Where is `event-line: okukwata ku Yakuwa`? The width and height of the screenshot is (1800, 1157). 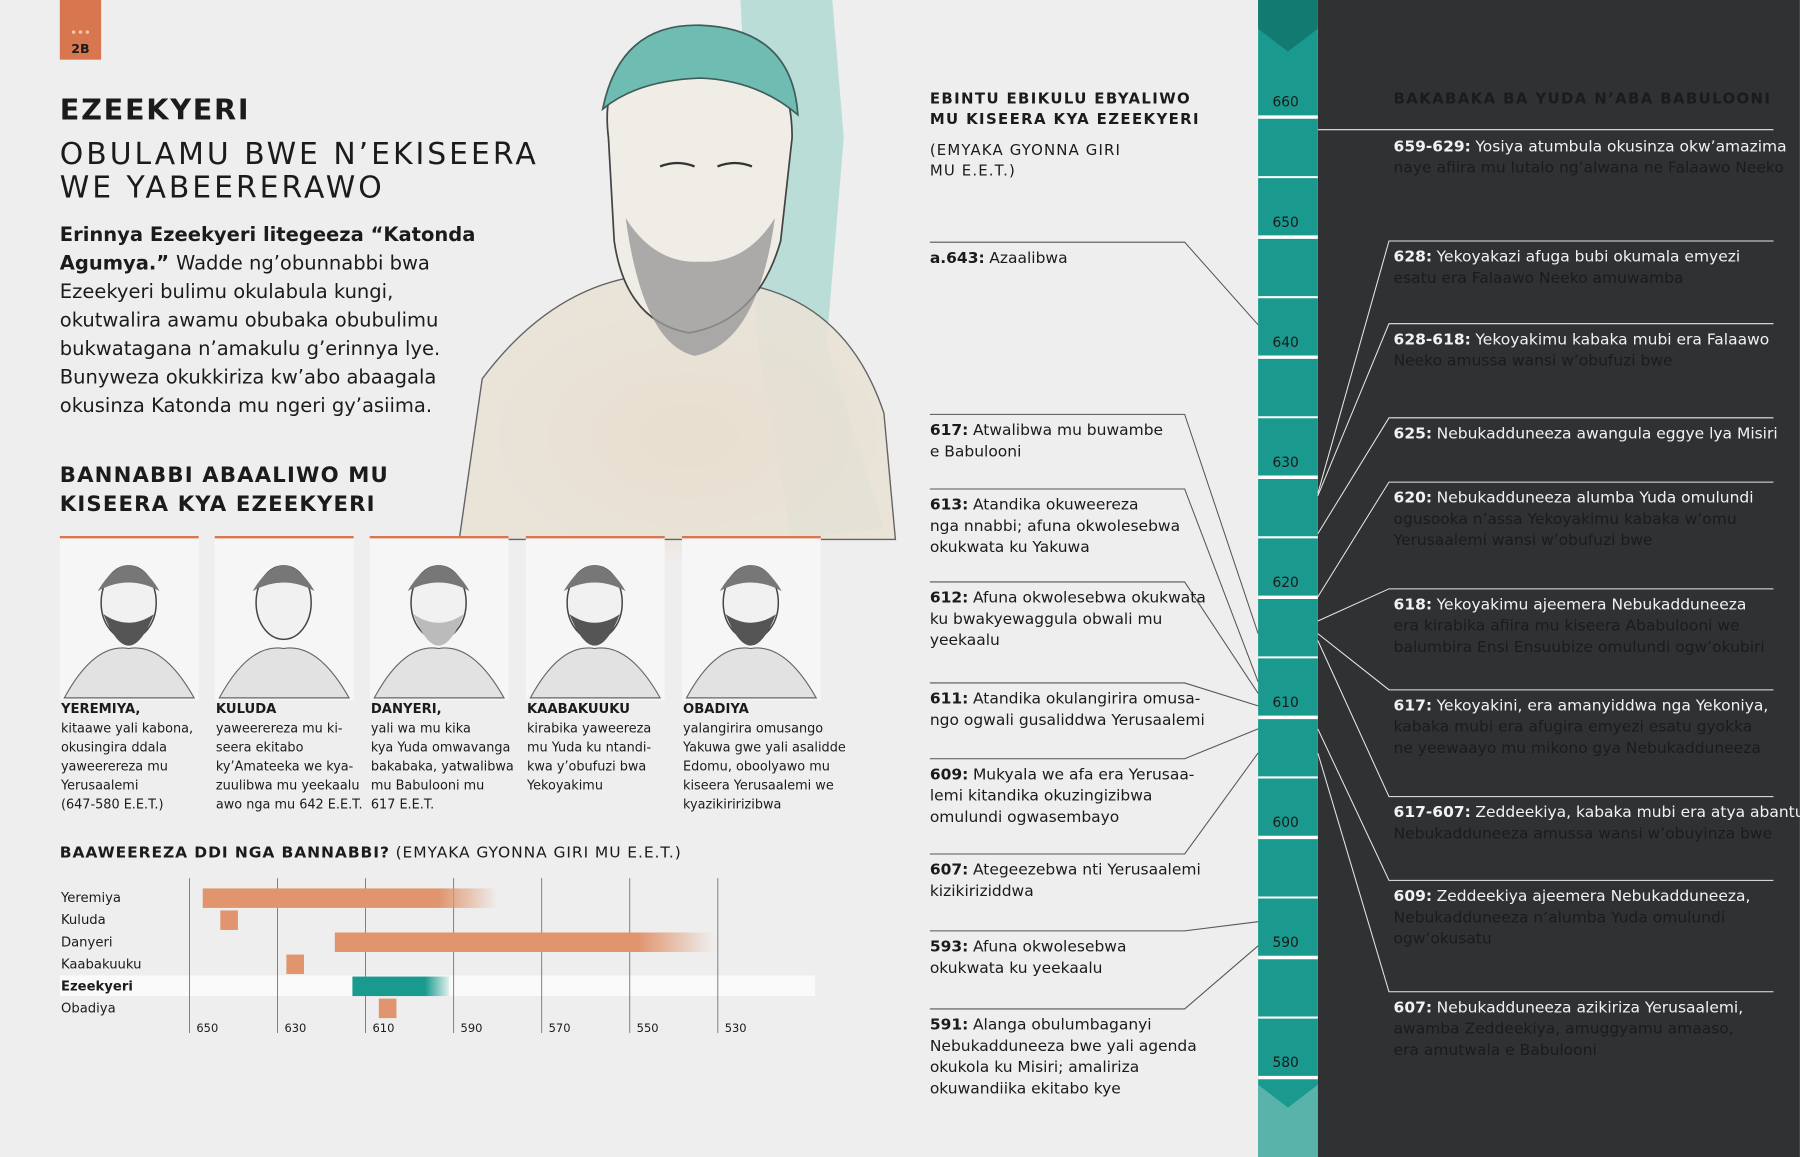
event-line: okukwata ku Yakuwa is located at coordinates (1010, 547).